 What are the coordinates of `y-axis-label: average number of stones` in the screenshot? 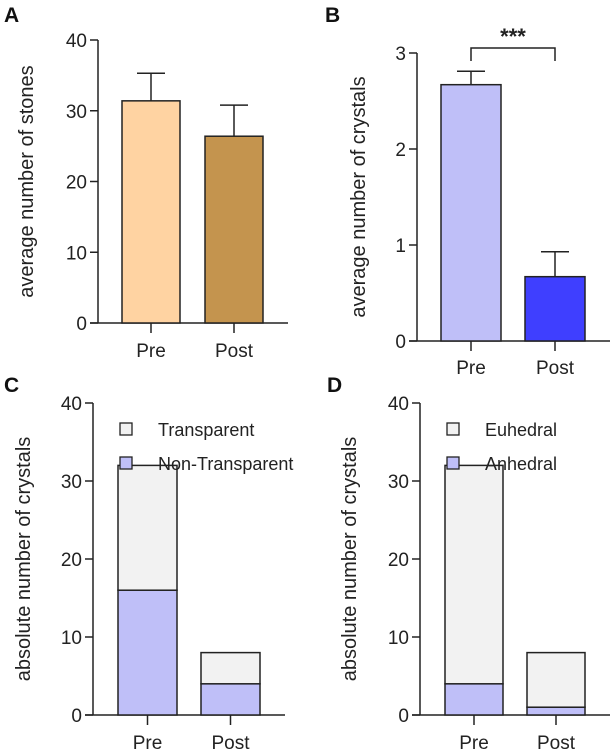 It's located at (27, 181).